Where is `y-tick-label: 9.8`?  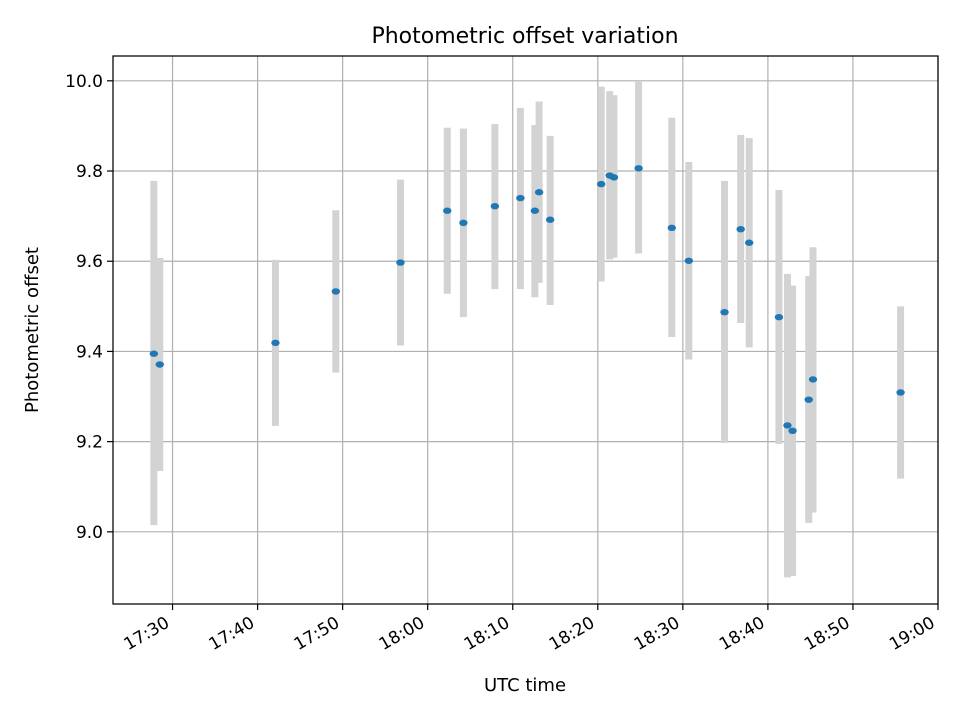
y-tick-label: 9.8 is located at coordinates (89, 172).